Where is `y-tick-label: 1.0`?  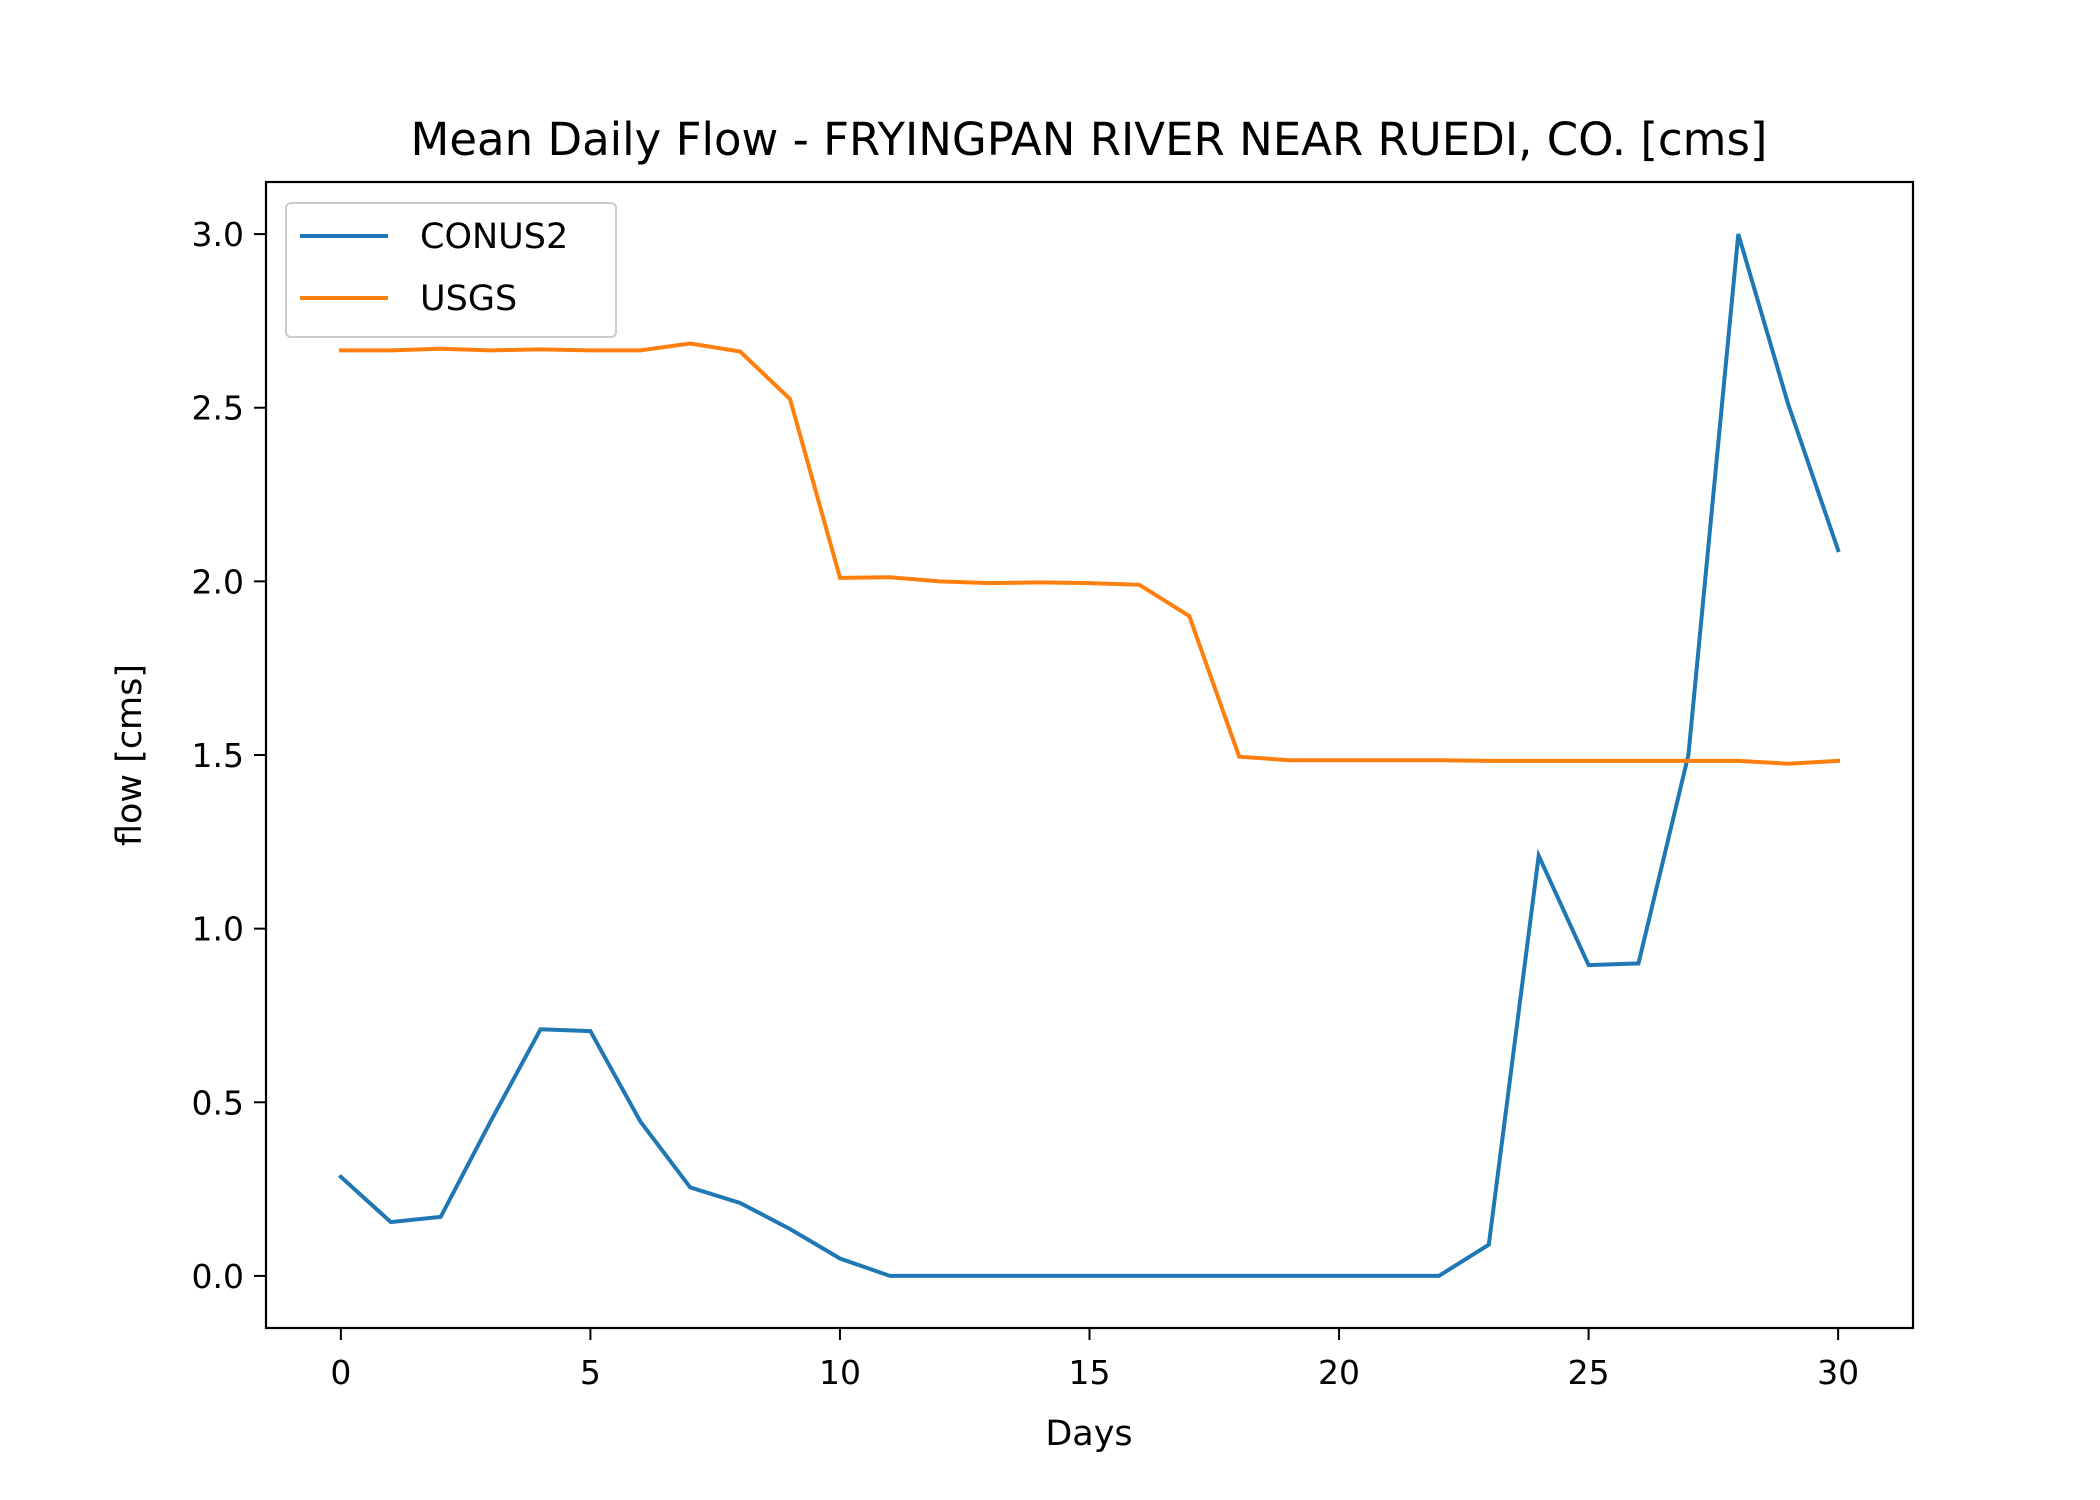
y-tick-label: 1.0 is located at coordinates (218, 929).